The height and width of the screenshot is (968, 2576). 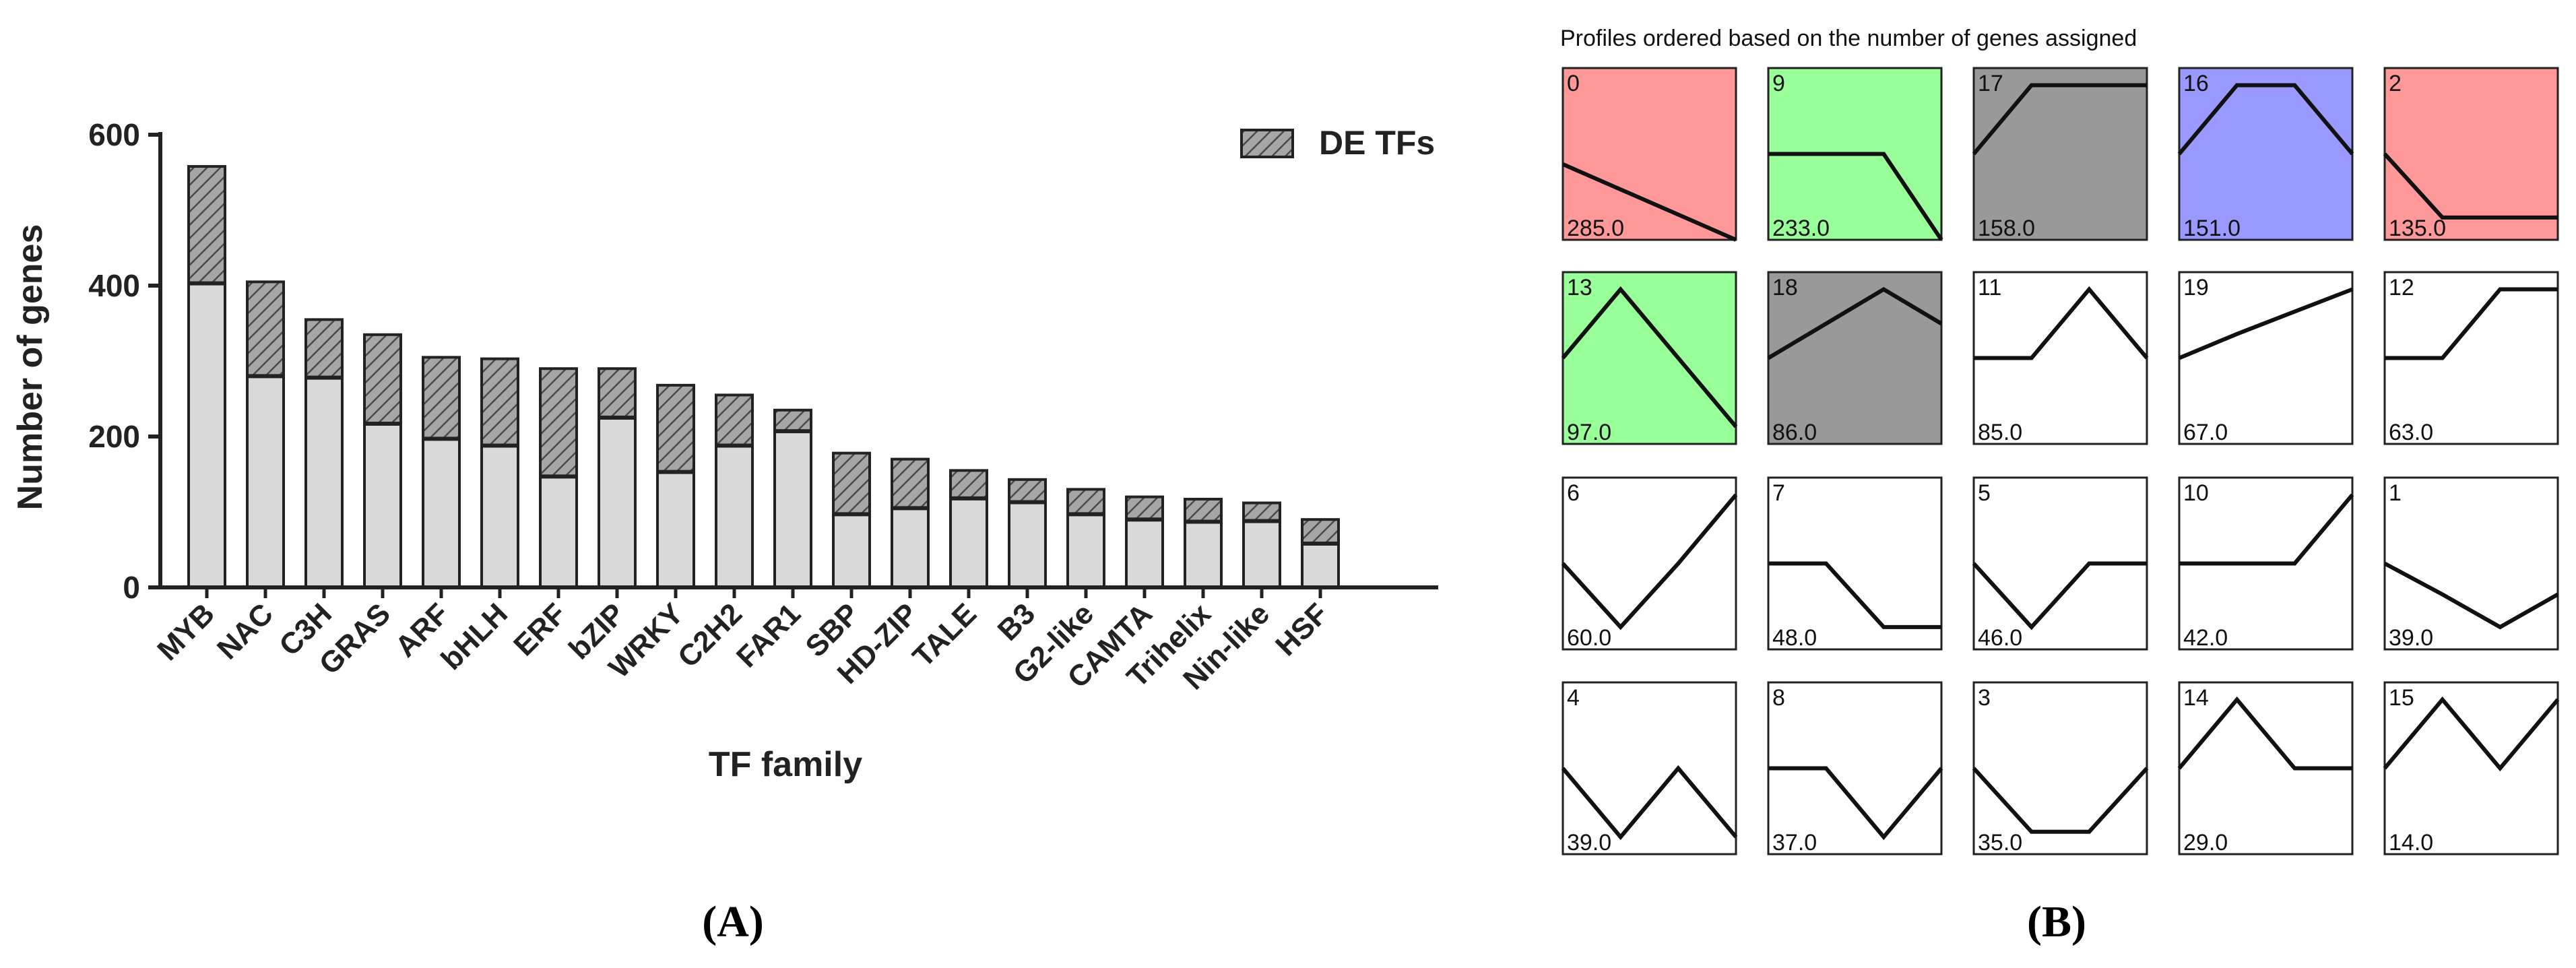 What do you see at coordinates (2205, 843) in the screenshot?
I see `profile-count: 29.0` at bounding box center [2205, 843].